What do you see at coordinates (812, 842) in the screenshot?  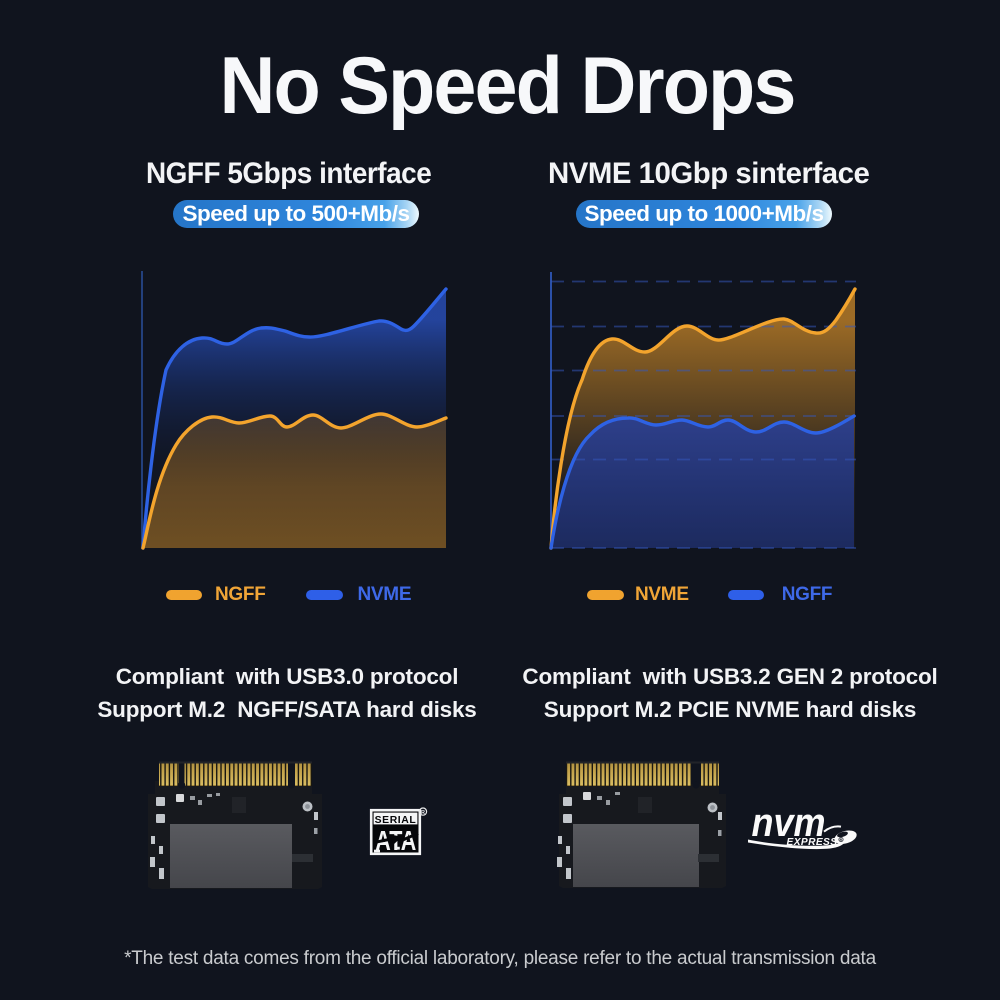 I see `svg-text: EXPRESS` at bounding box center [812, 842].